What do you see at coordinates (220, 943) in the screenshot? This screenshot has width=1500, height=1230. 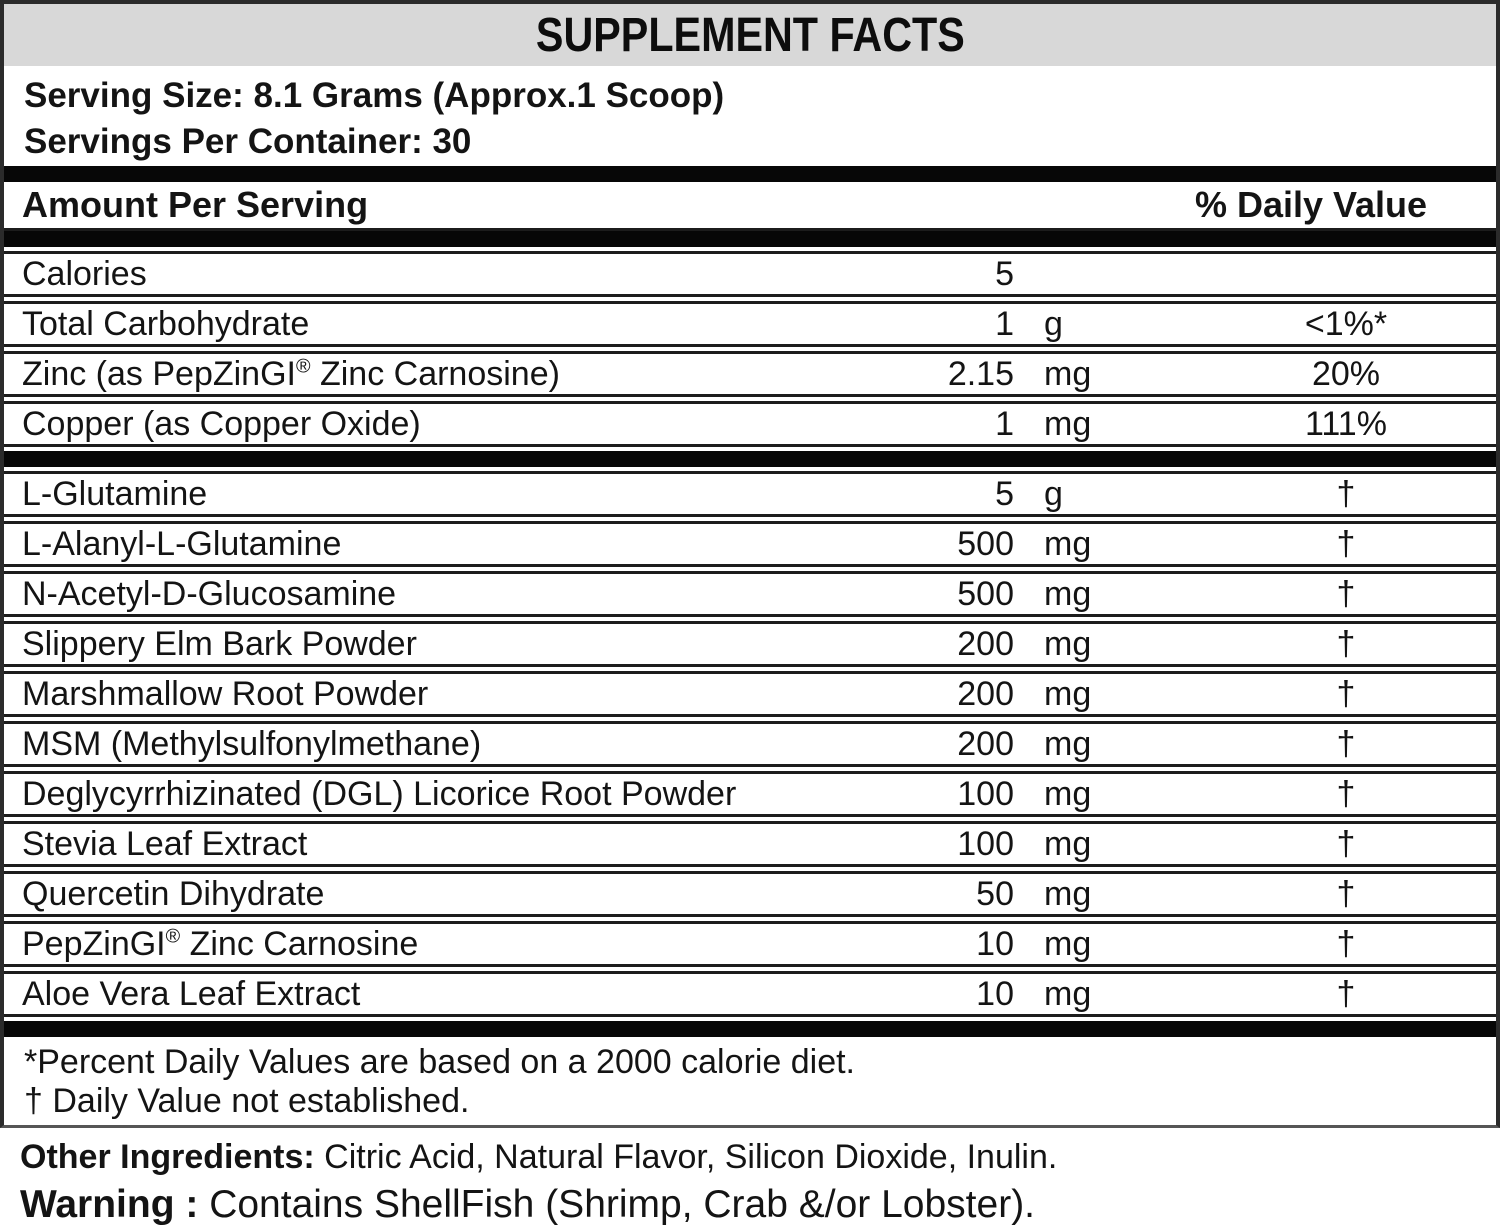 I see `ingredient-name: PepZinGI® Zinc Carnosine` at bounding box center [220, 943].